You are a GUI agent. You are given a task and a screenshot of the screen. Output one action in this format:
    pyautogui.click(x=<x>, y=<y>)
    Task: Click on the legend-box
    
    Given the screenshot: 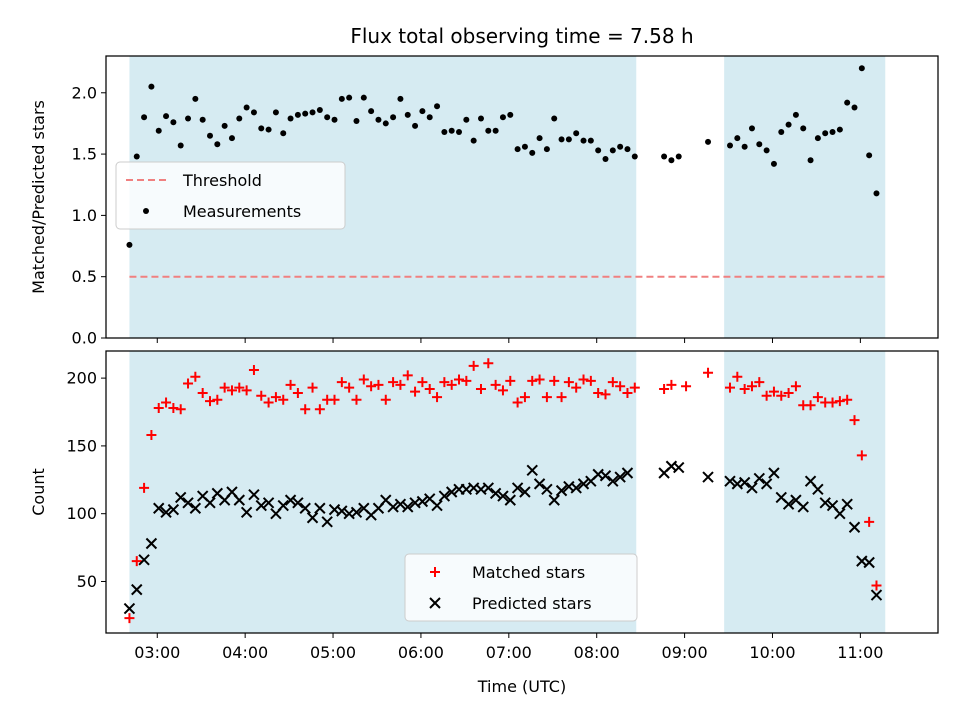 What is the action you would take?
    pyautogui.click(x=230, y=195)
    